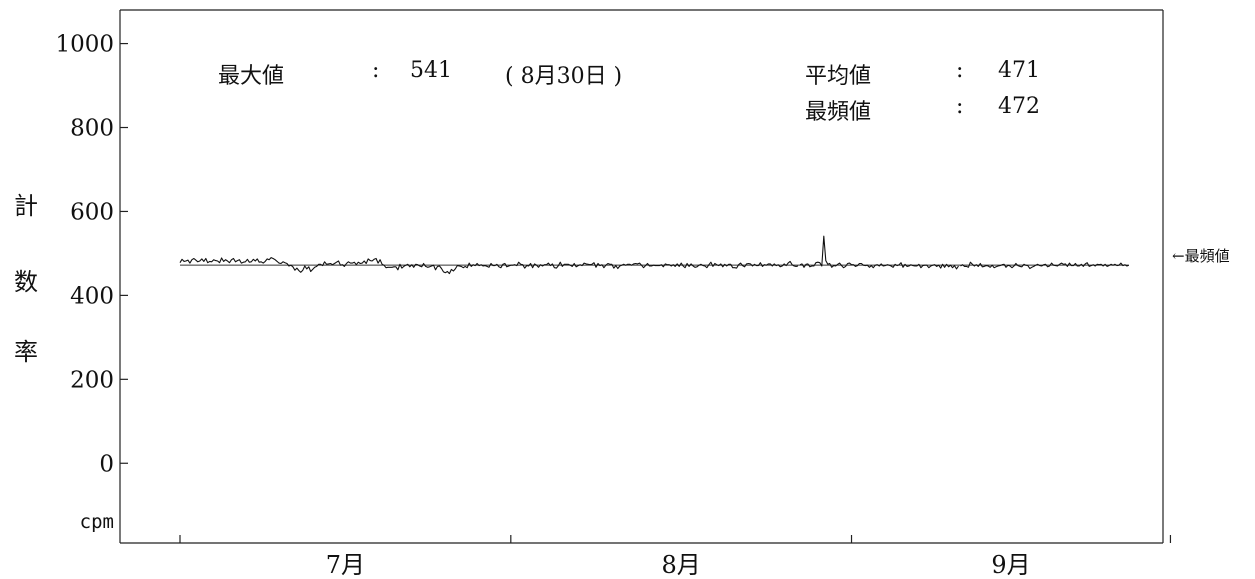 This screenshot has width=1255, height=579. I want to click on max-date: ( 8月30日 ), so click(564, 76).